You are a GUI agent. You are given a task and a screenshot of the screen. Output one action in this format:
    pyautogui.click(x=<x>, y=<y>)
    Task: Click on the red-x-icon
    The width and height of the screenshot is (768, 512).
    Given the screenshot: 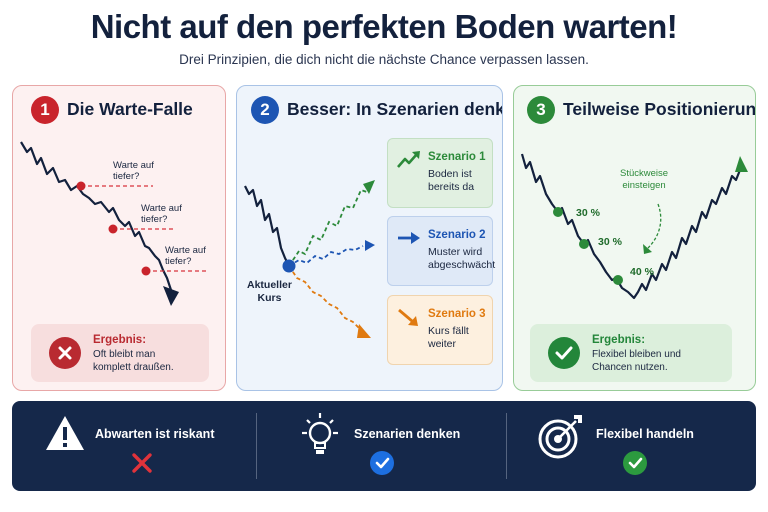 What is the action you would take?
    pyautogui.click(x=142, y=463)
    